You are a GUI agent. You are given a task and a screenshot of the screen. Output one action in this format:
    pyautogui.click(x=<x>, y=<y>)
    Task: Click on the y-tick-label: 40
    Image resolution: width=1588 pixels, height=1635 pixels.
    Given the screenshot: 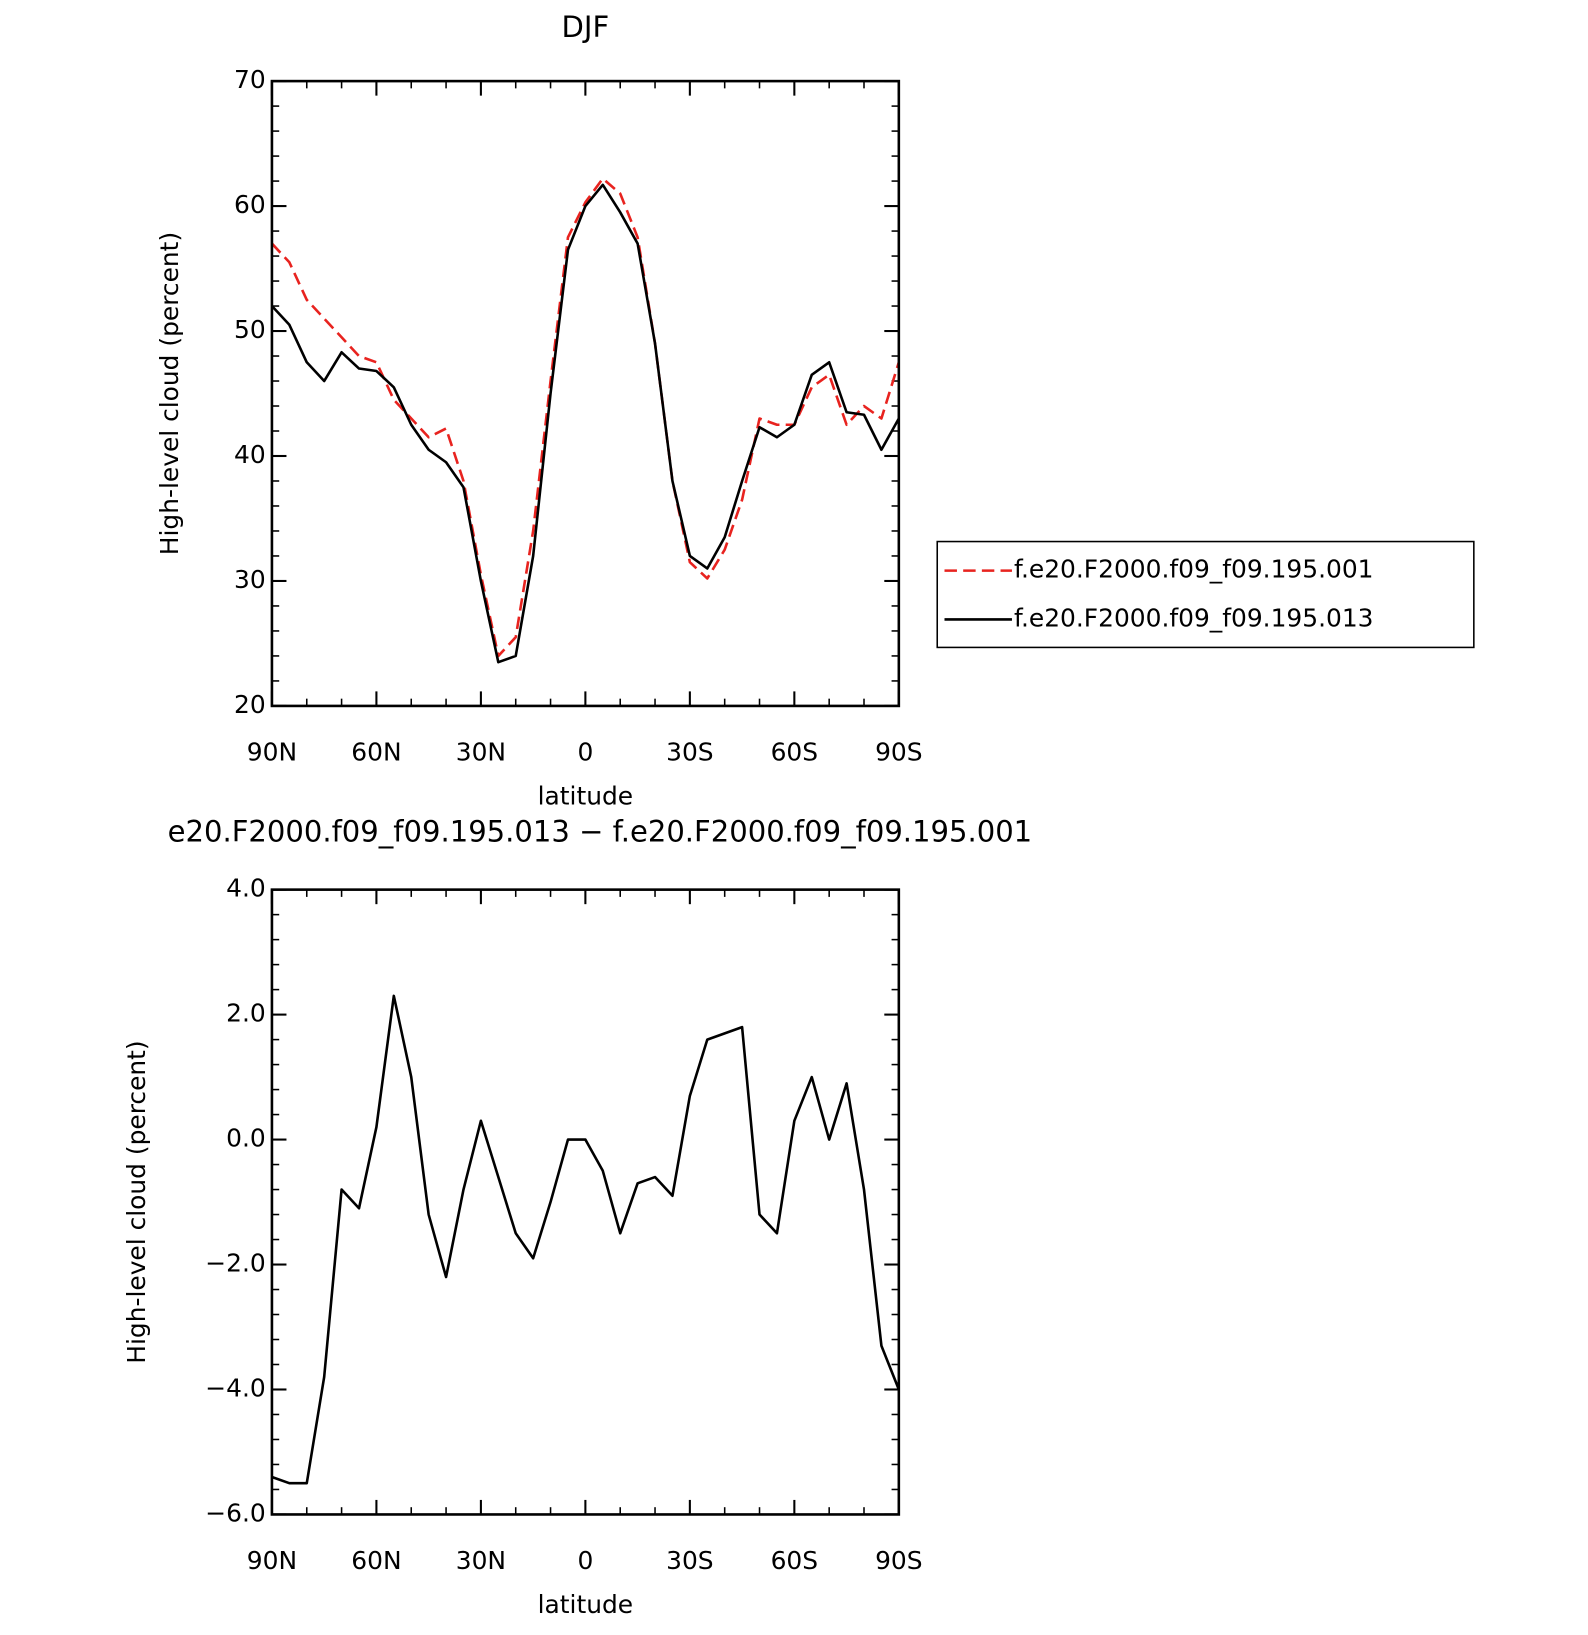 What is the action you would take?
    pyautogui.click(x=250, y=454)
    